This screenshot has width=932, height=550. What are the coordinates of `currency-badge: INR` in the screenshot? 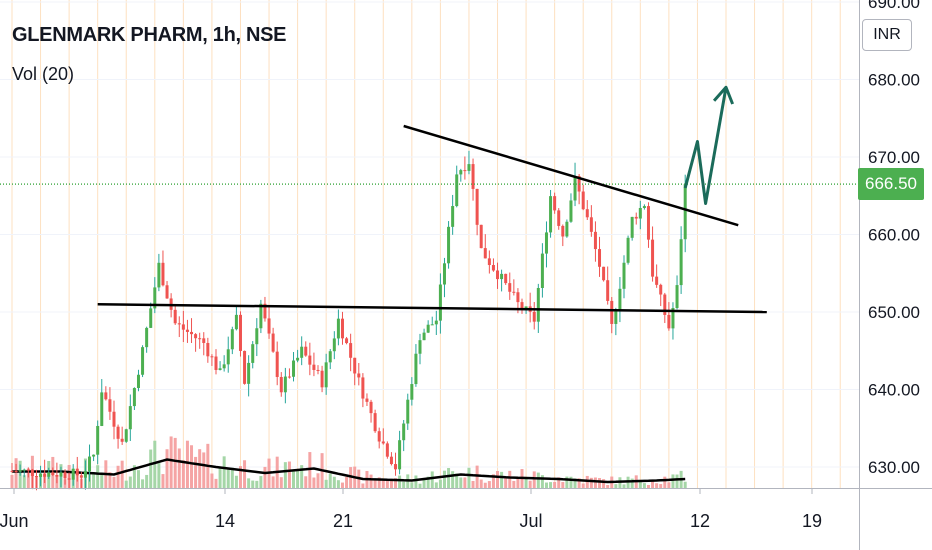 It's located at (887, 35).